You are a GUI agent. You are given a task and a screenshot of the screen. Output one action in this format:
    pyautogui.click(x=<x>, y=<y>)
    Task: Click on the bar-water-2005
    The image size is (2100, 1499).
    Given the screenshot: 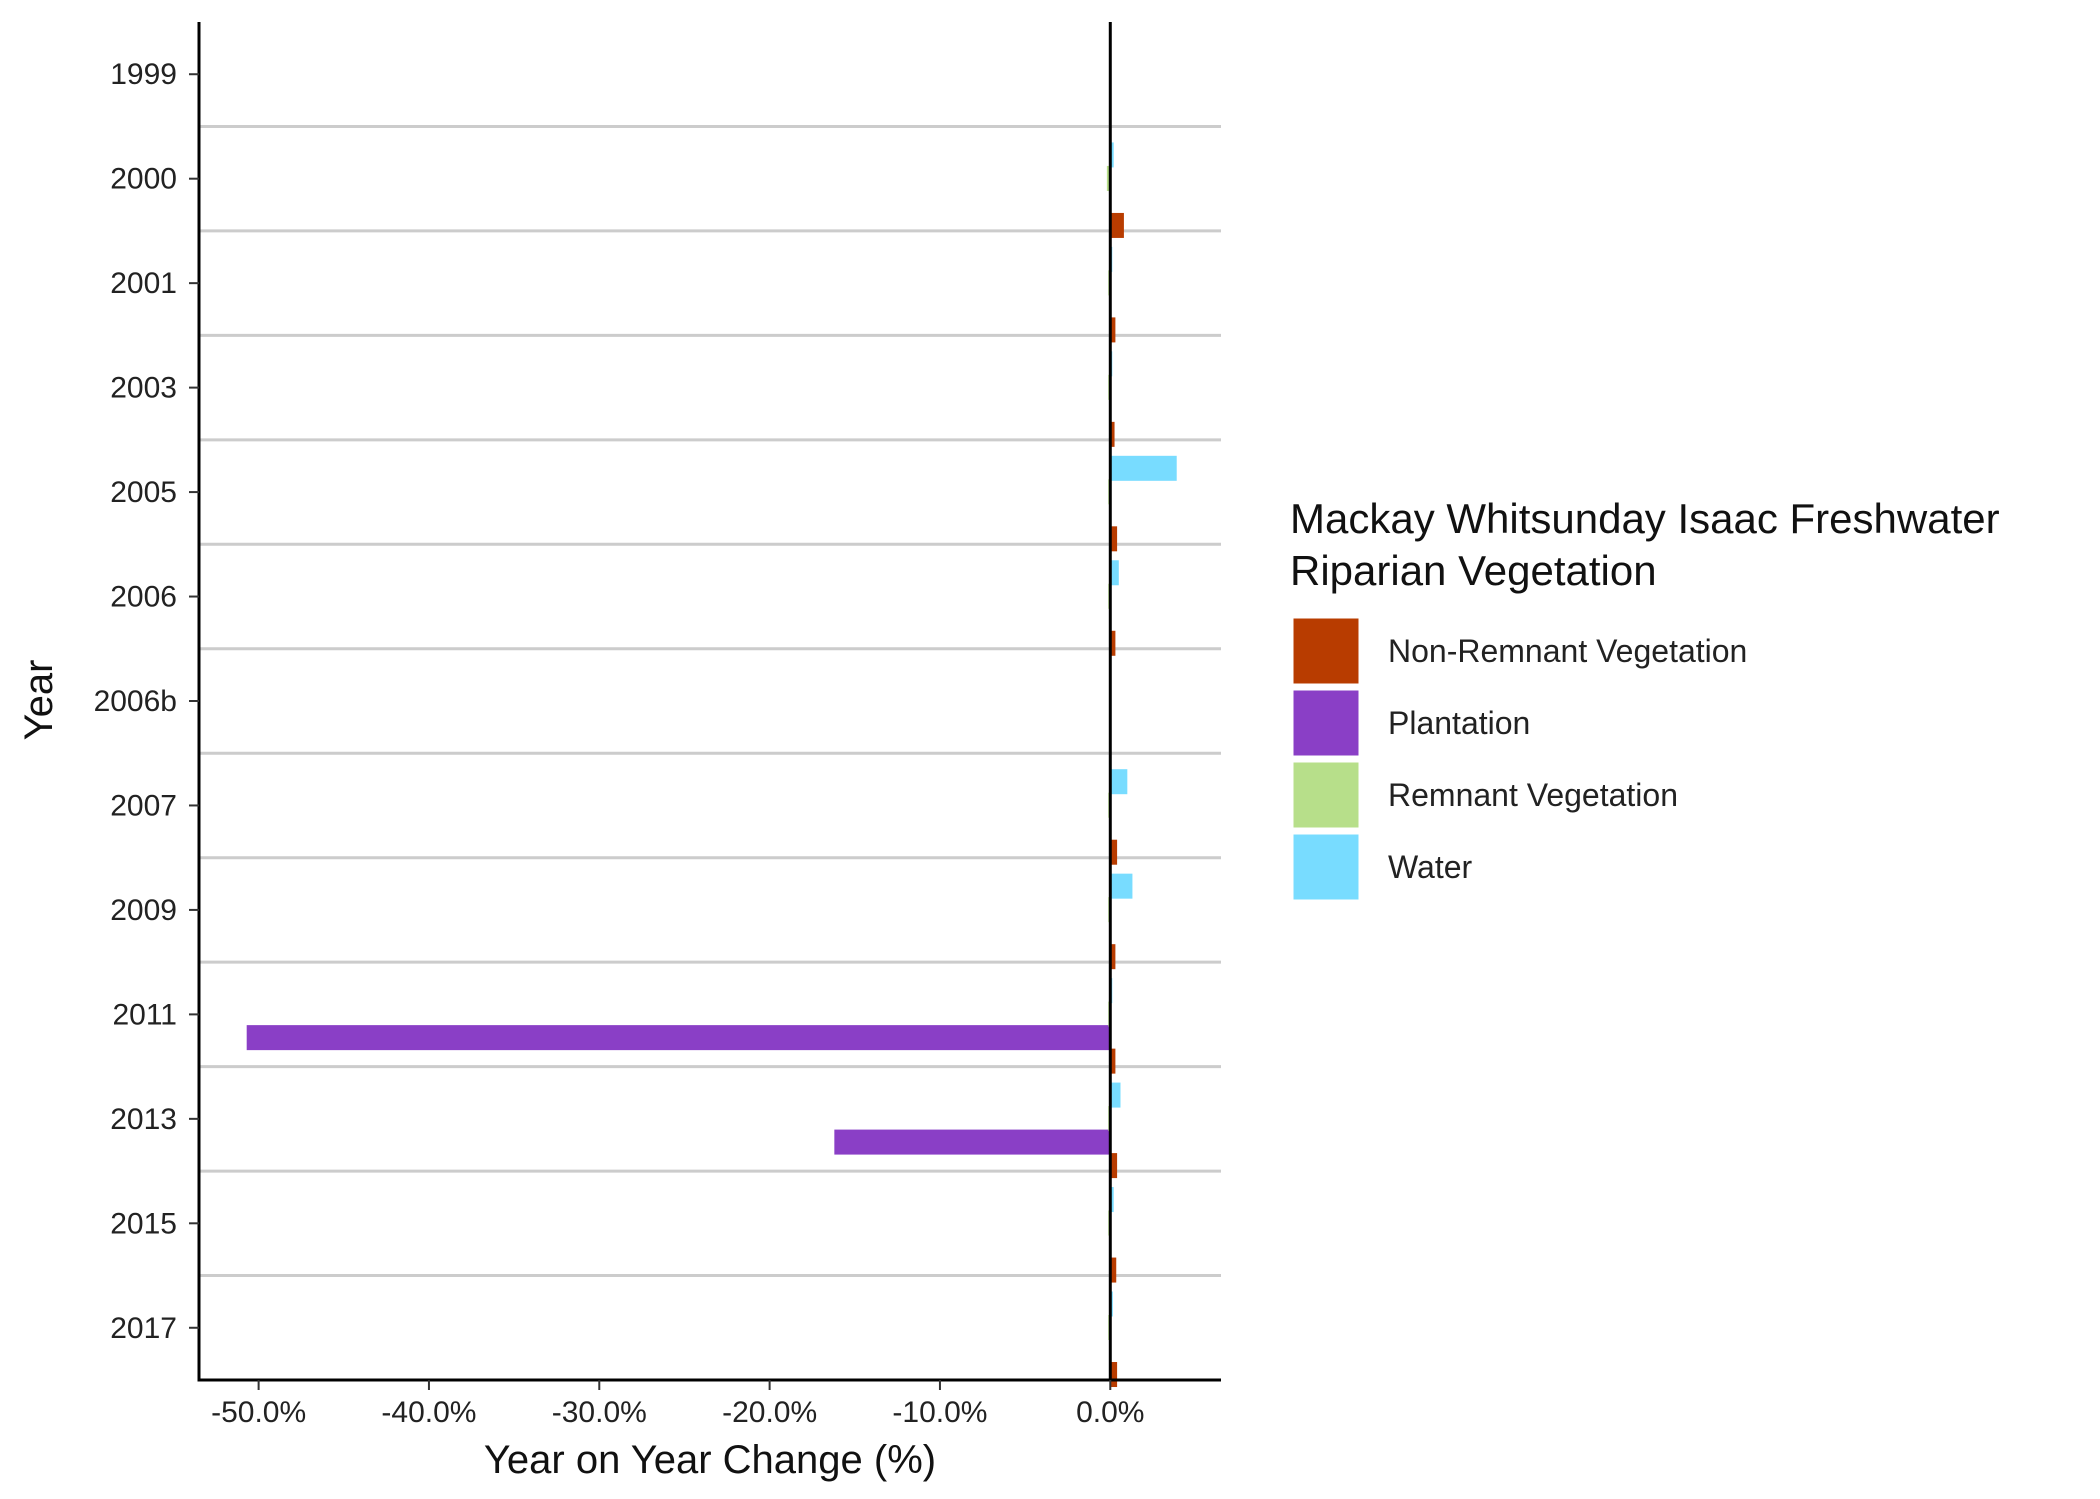 What is the action you would take?
    pyautogui.click(x=1143, y=468)
    